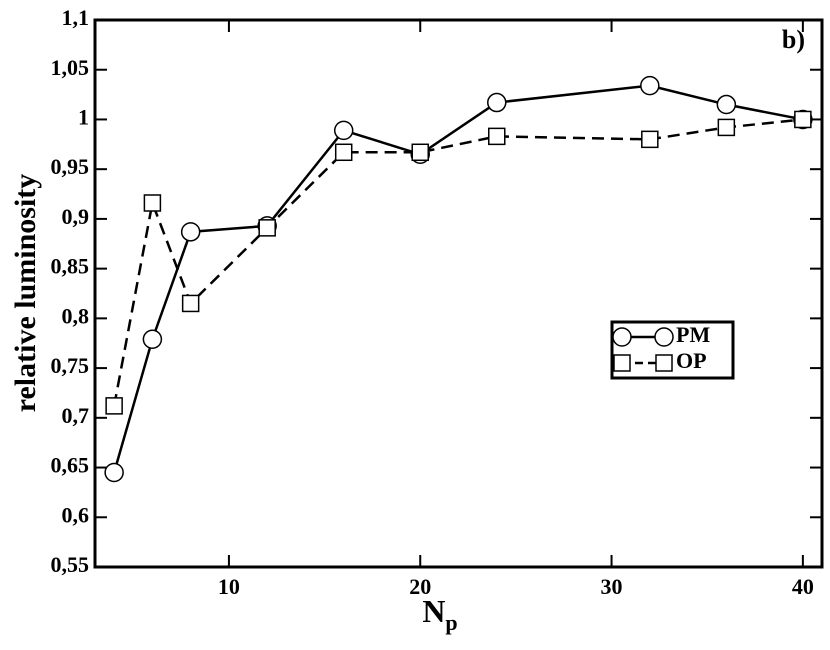 The height and width of the screenshot is (650, 830). Describe the element at coordinates (76, 514) in the screenshot. I see `y-tick-label: 0,6` at that location.